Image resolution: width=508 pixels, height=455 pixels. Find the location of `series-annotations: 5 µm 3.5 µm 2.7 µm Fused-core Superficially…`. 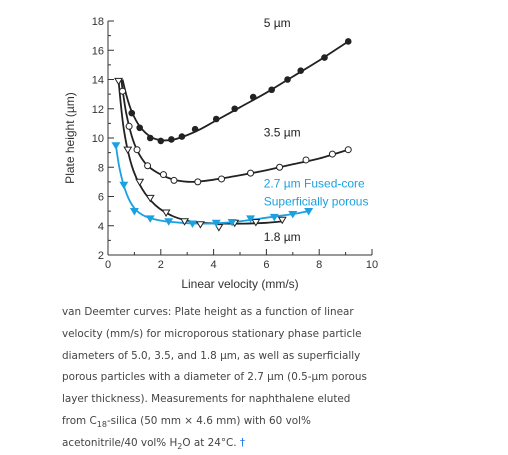

series-annotations: 5 µm 3.5 µm 2.7 µm Fused-core Superficially… is located at coordinates (316, 130).